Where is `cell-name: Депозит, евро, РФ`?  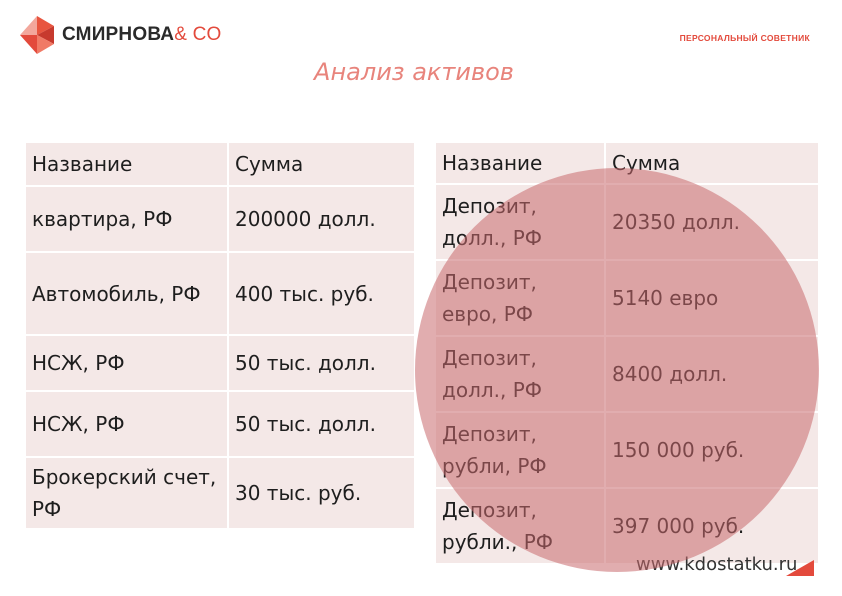 cell-name: Депозит, евро, РФ is located at coordinates (520, 298).